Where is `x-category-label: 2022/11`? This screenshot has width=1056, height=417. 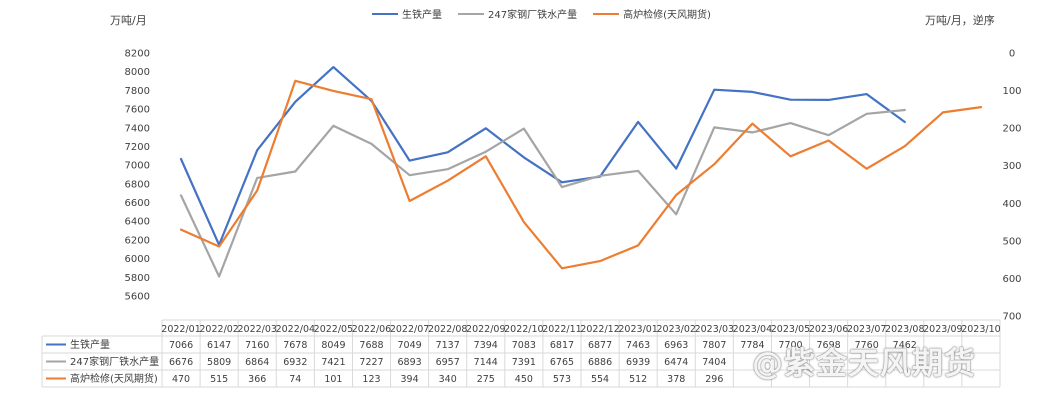 x-category-label: 2022/11 is located at coordinates (561, 329).